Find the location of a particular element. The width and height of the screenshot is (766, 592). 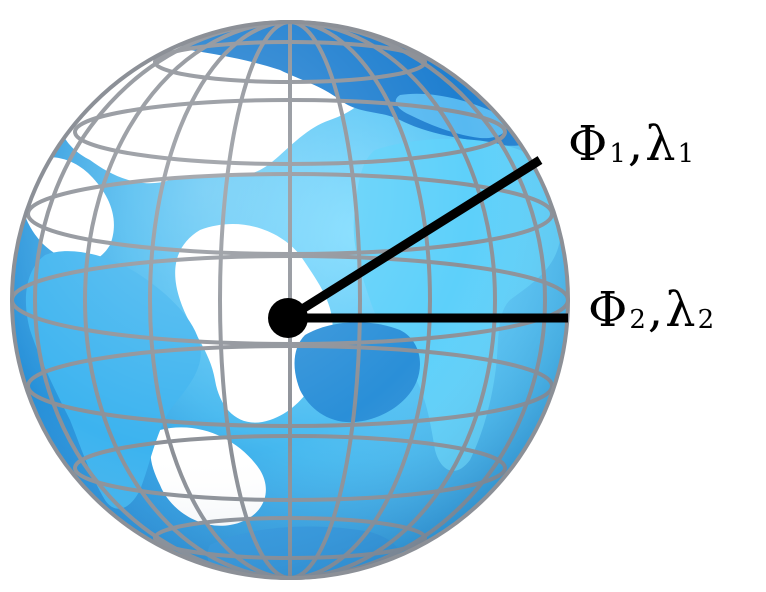

coordinate-label-1: Φ1,λ1 is located at coordinates (632, 144).